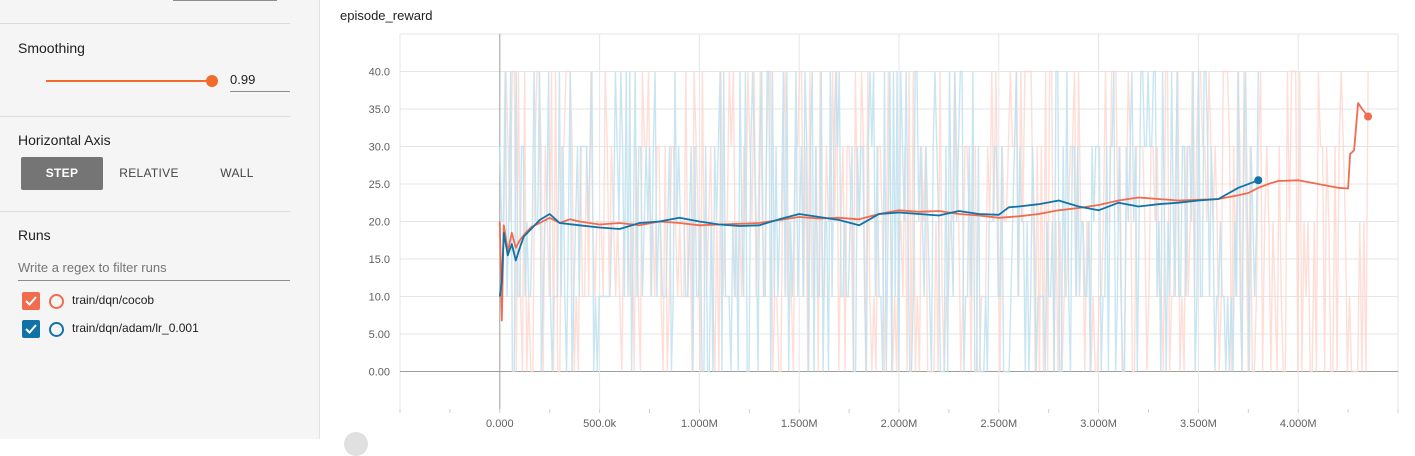  I want to click on horizontal-axis-title: Horizontal Axis, so click(64, 140).